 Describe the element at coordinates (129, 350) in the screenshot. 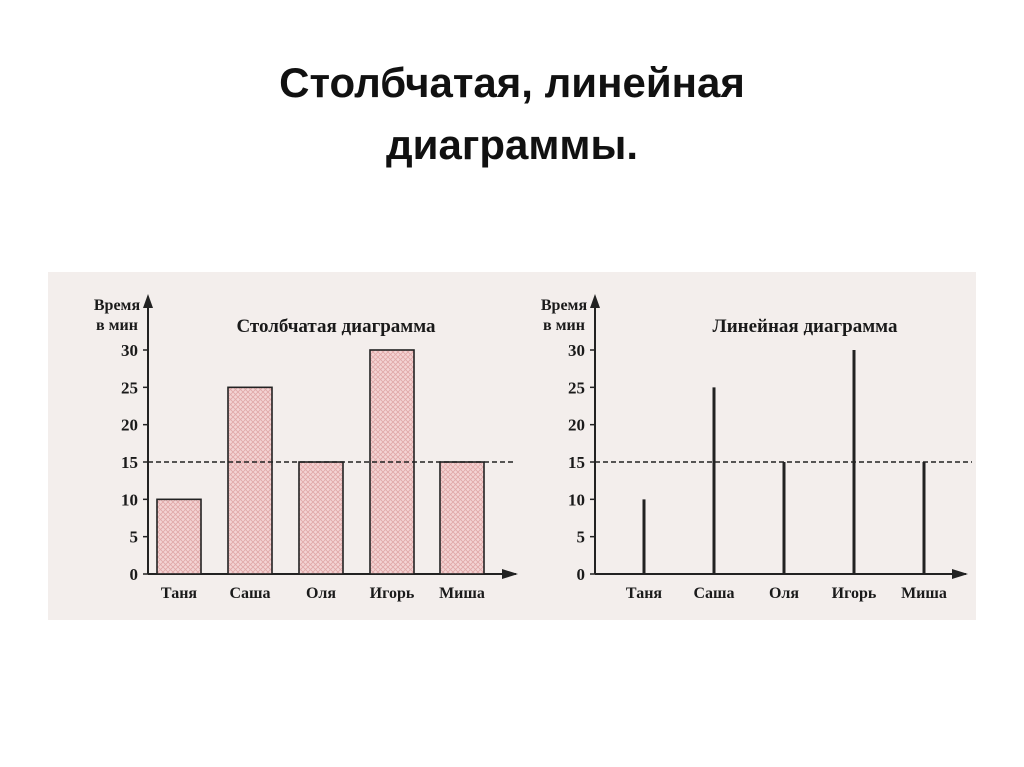

I see `bar-chart-y-tick-label: 30` at that location.